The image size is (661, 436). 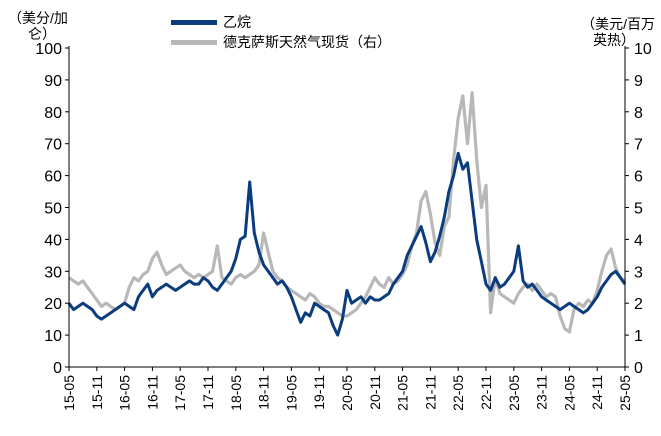 What do you see at coordinates (38, 18) in the screenshot?
I see `left-axis-unit-line1: （美分/加` at bounding box center [38, 18].